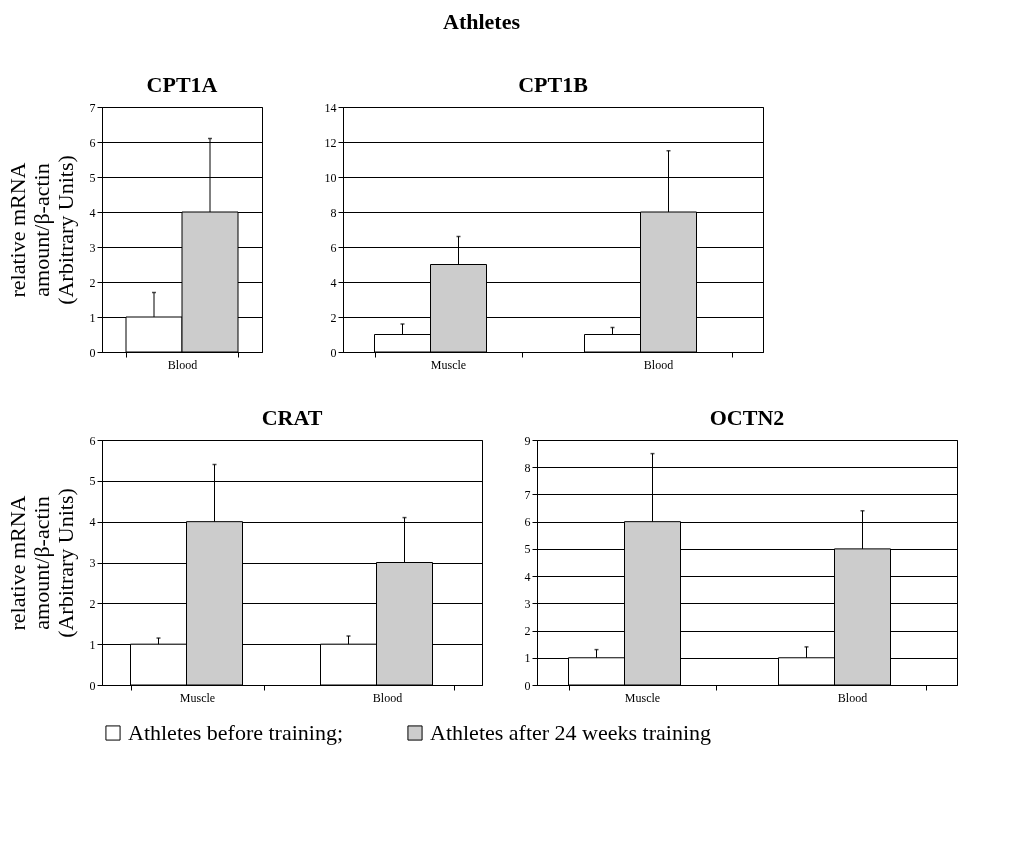  I want to click on y-tick-label: 9, so click(527, 440).